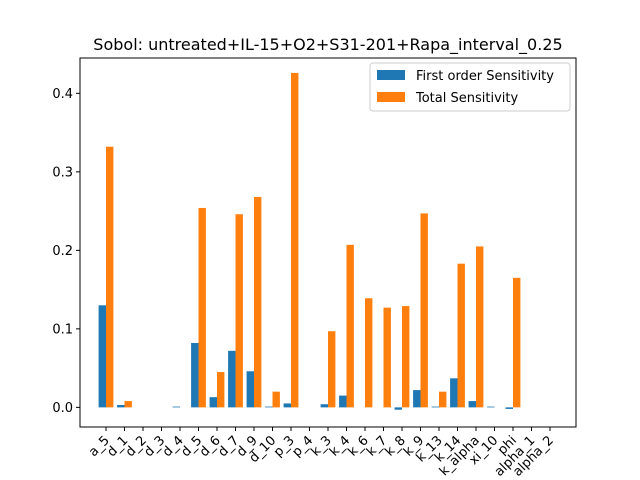 The image size is (640, 480). I want to click on bar-first-order-k_alpha, so click(472, 404).